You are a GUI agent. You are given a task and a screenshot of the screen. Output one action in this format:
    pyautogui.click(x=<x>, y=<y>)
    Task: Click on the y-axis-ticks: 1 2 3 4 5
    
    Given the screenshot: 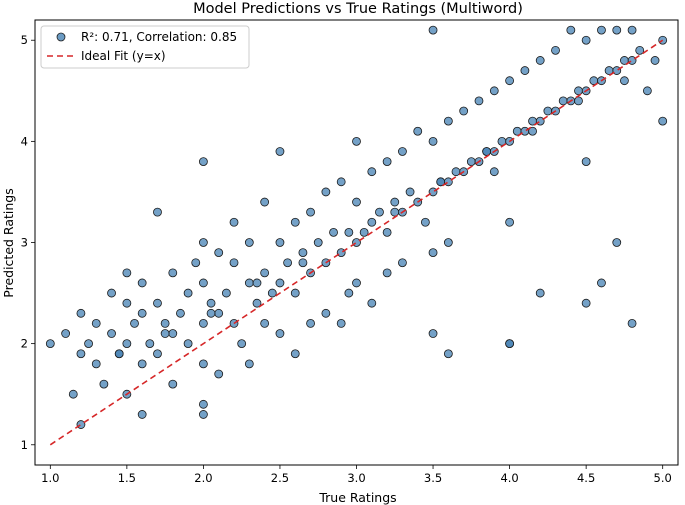 What is the action you would take?
    pyautogui.click(x=28, y=242)
    